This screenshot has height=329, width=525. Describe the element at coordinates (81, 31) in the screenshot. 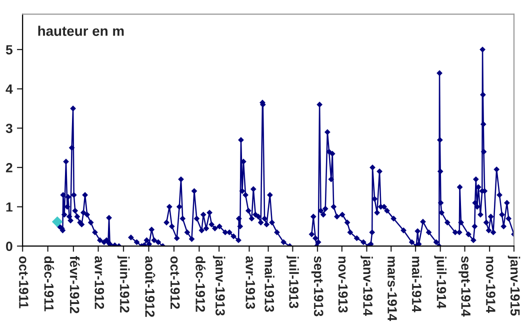

I see `y-axis-title: hauteur en m` at that location.